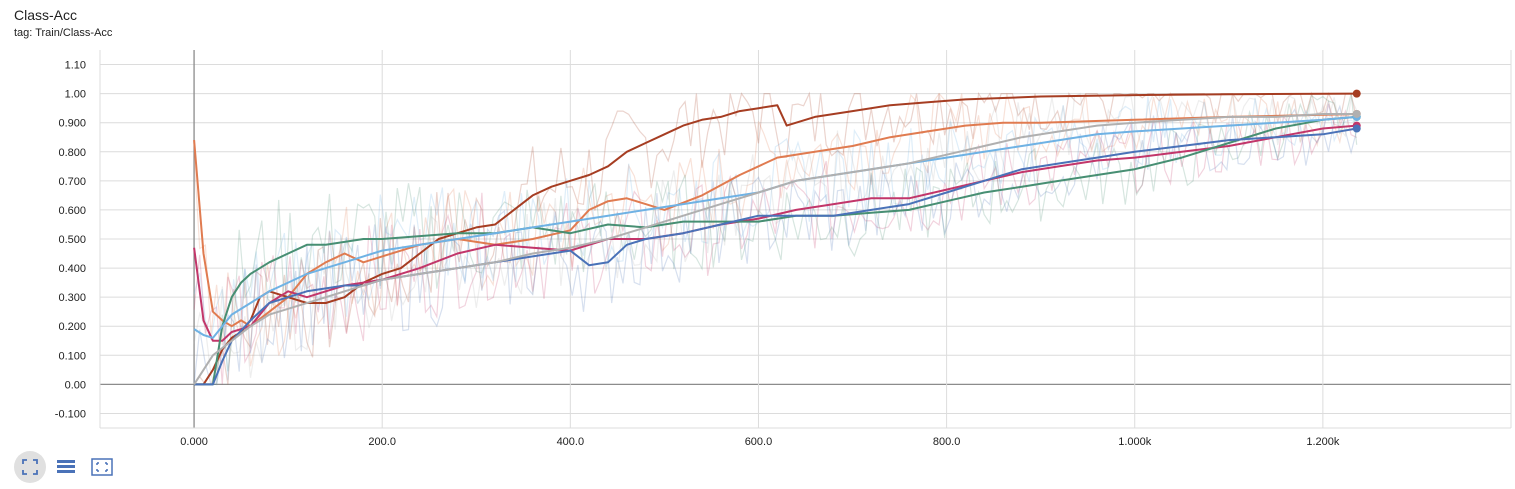  I want to click on x-tick-label: 200.0, so click(382, 442).